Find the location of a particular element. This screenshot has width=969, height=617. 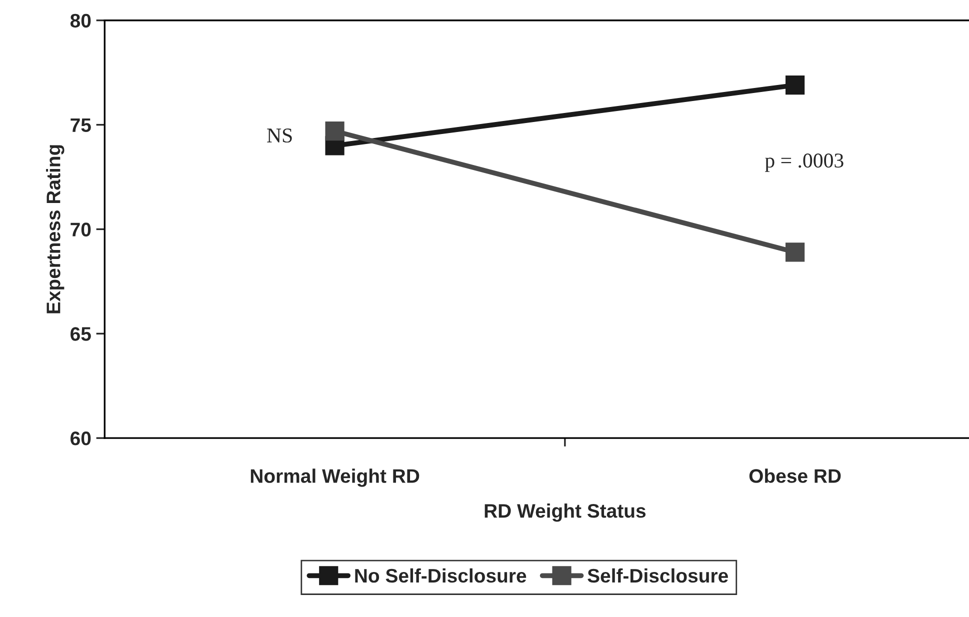

x-tick-label: Obese RD is located at coordinates (795, 475).